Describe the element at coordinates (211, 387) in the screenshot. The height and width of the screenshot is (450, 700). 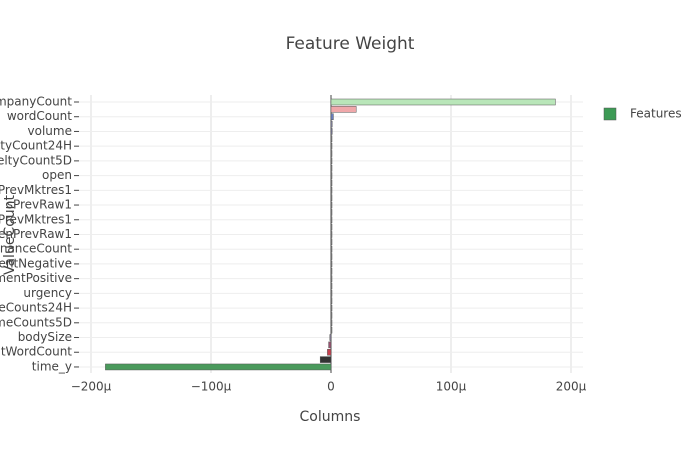
I see `x-tick-label: −100μ` at that location.